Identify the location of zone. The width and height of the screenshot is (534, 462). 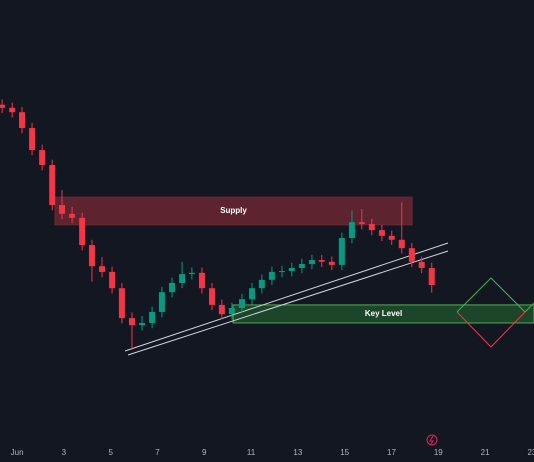
(233, 211).